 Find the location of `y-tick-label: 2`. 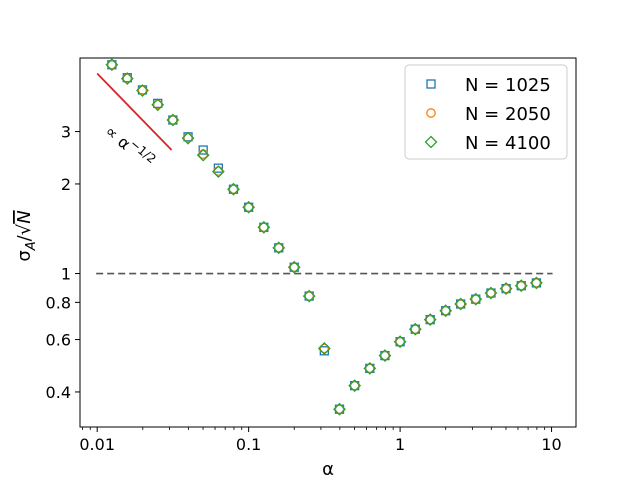

y-tick-label: 2 is located at coordinates (66, 184).